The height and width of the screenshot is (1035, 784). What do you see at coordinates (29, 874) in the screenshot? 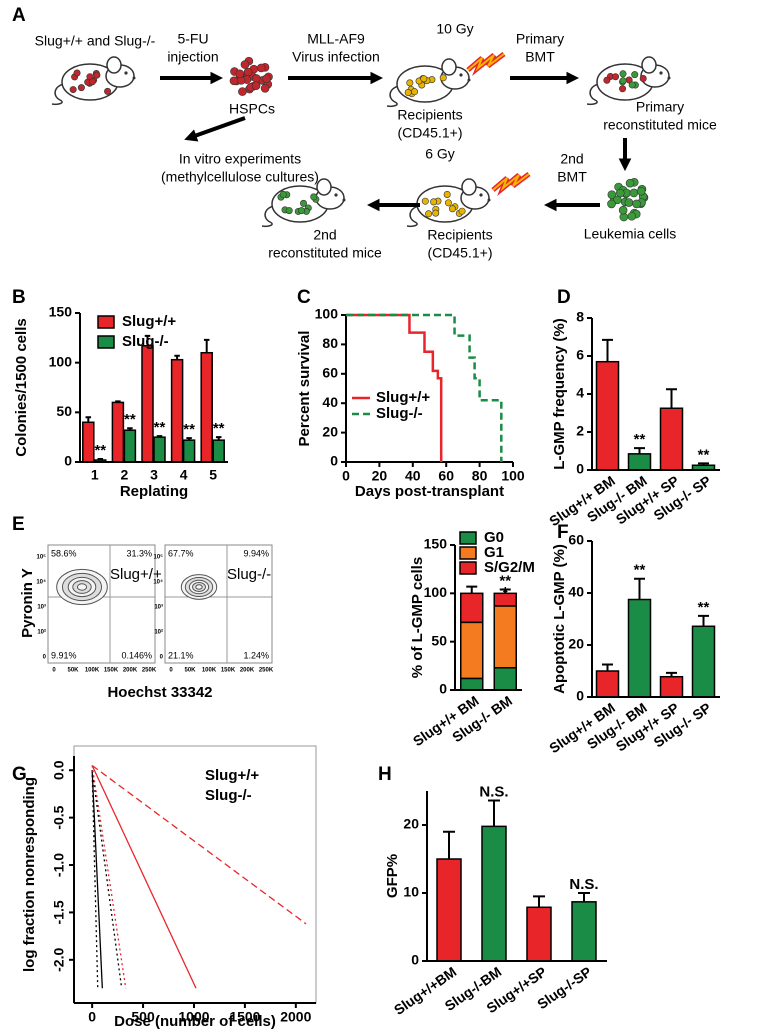
I see `axis-title: log fraction nonresponding` at bounding box center [29, 874].